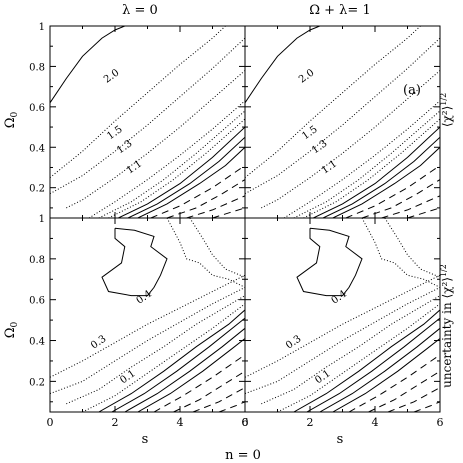 Image resolution: width=463 pixels, height=463 pixels. I want to click on bottom-left-xtick-label-0: 0, so click(50, 422).